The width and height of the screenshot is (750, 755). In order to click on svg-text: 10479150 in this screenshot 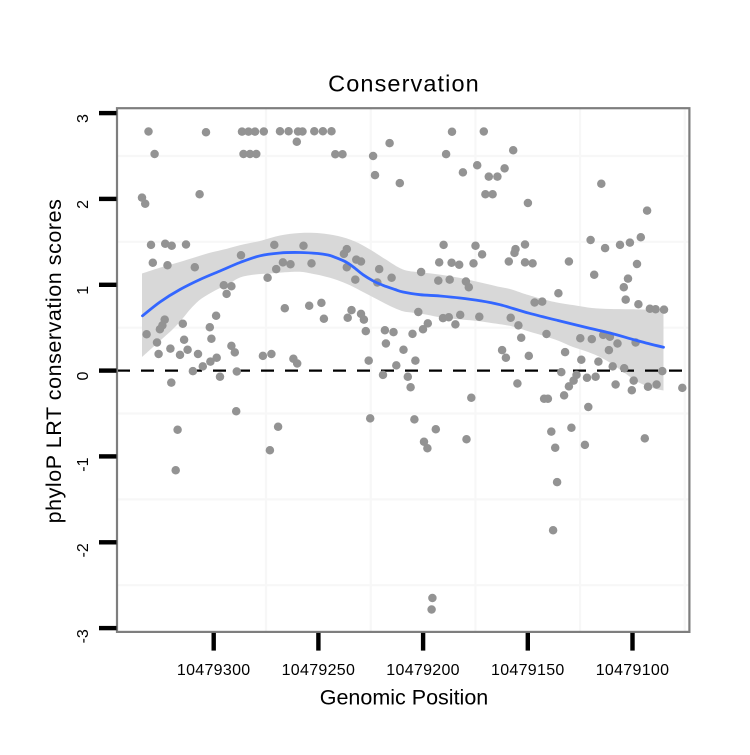, I will do `click(528, 670)`.